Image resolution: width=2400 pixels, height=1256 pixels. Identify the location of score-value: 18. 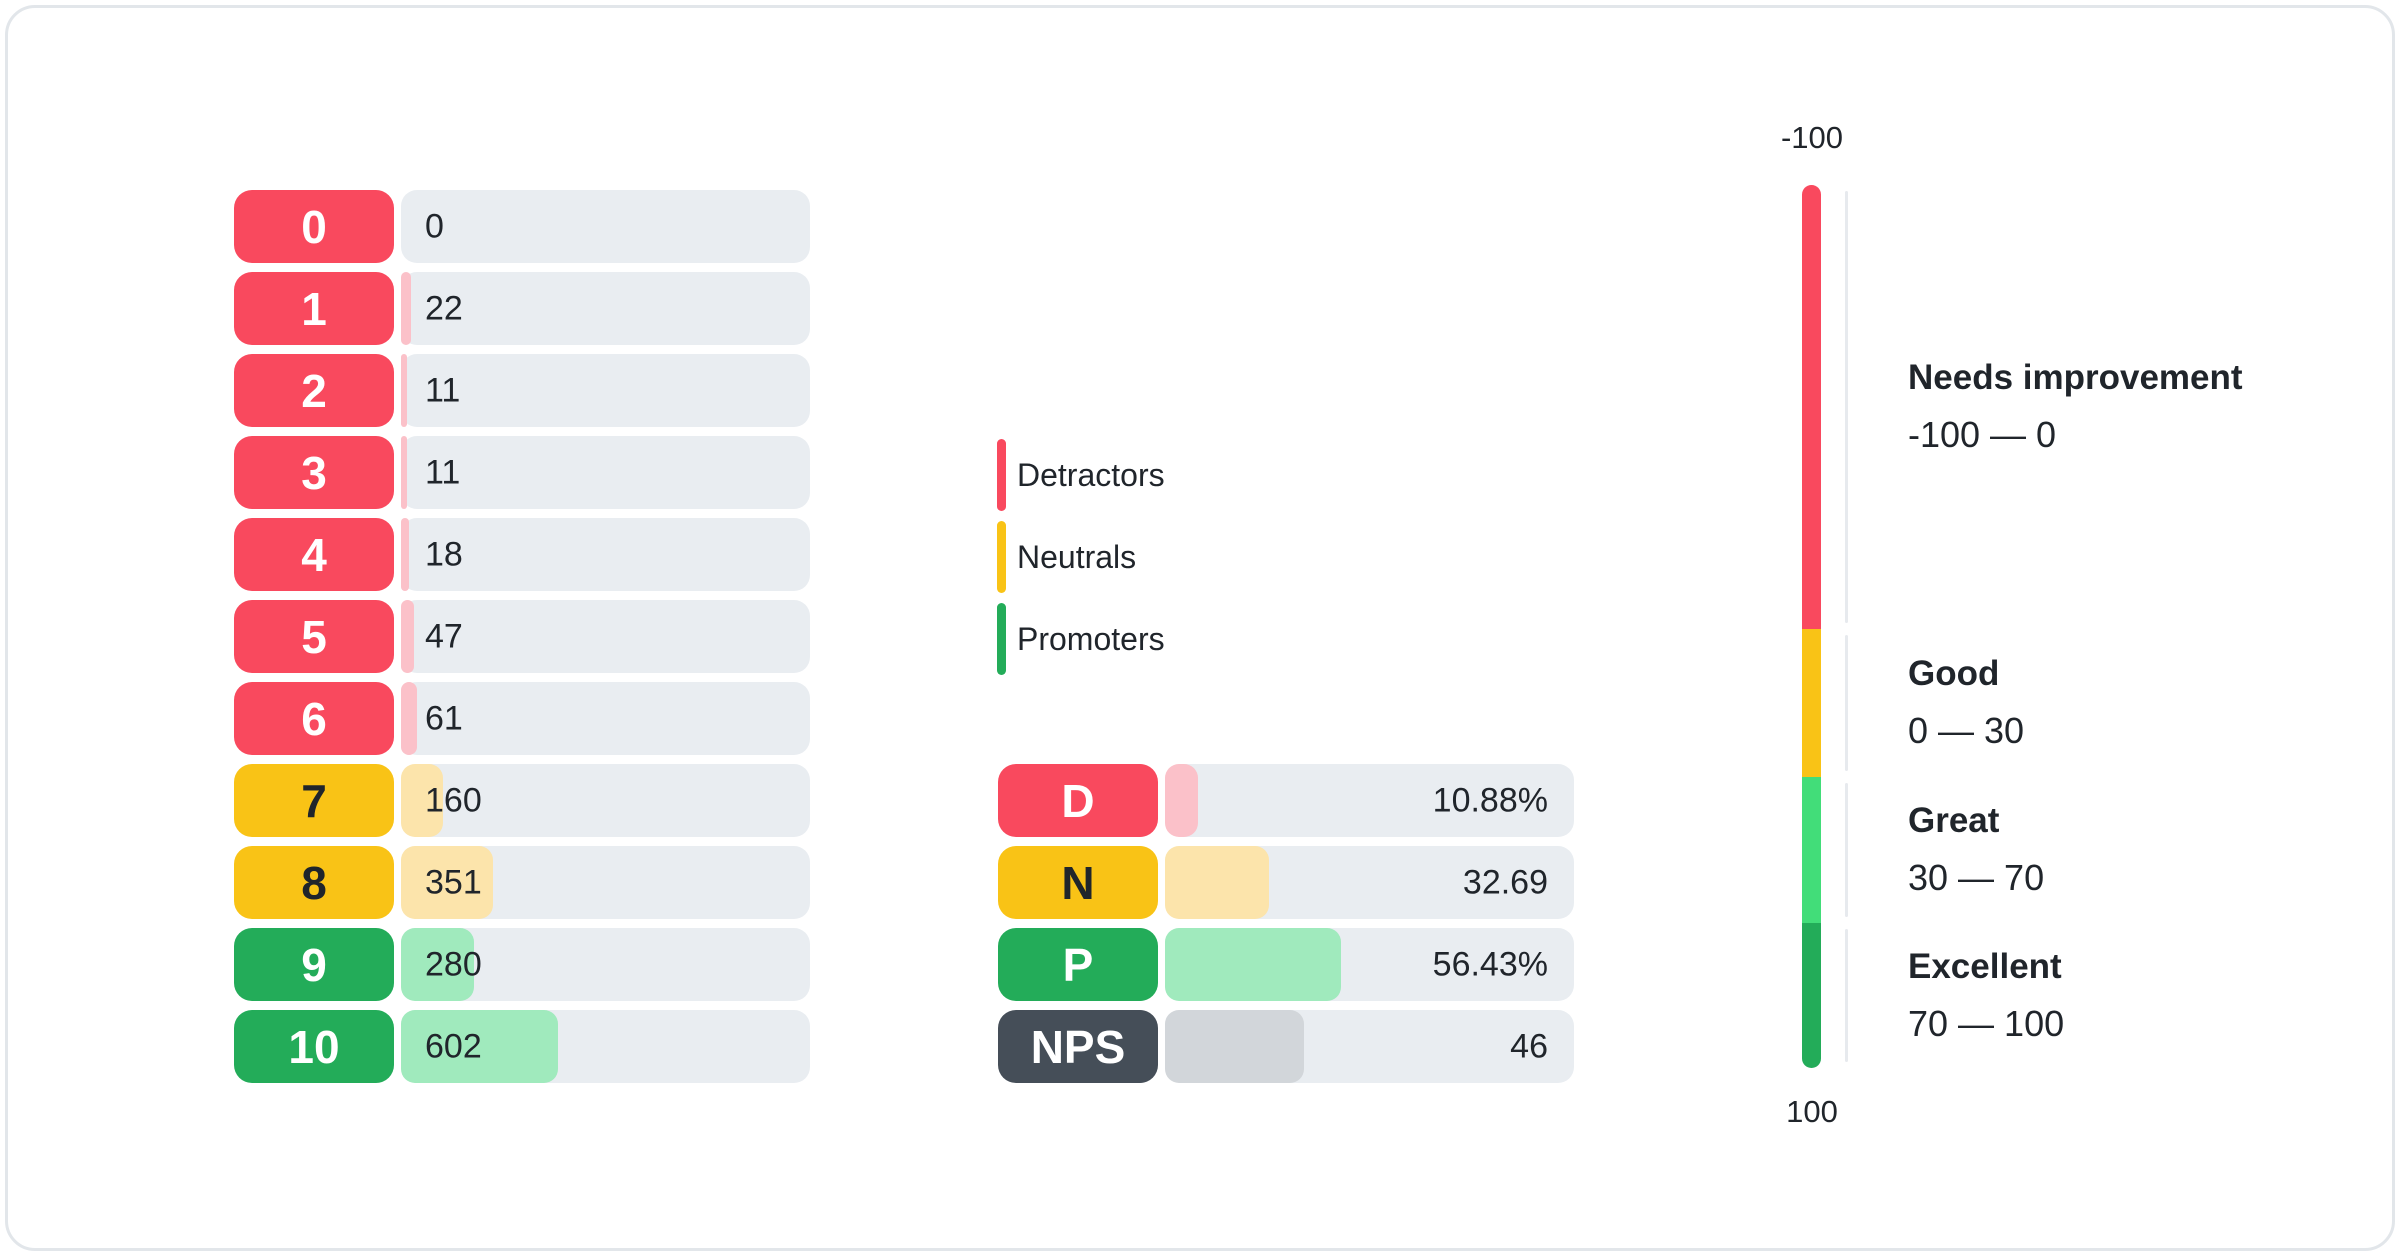
(444, 554).